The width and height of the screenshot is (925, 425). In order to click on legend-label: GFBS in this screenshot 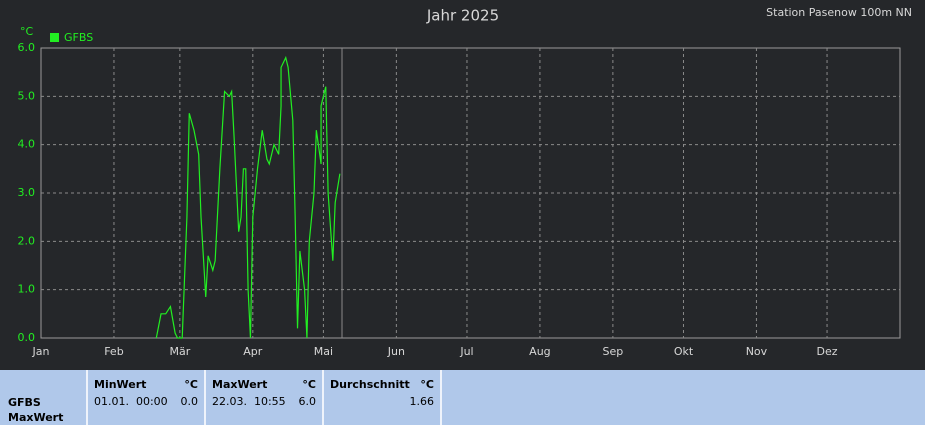, I will do `click(78, 37)`.